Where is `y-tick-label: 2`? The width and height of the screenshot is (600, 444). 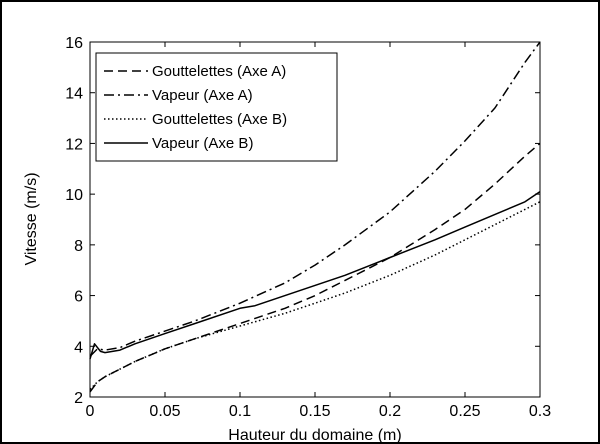
y-tick-label: 2 is located at coordinates (78, 398).